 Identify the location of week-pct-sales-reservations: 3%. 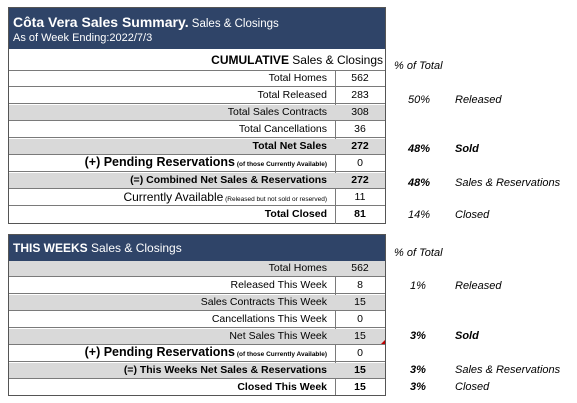
(418, 370).